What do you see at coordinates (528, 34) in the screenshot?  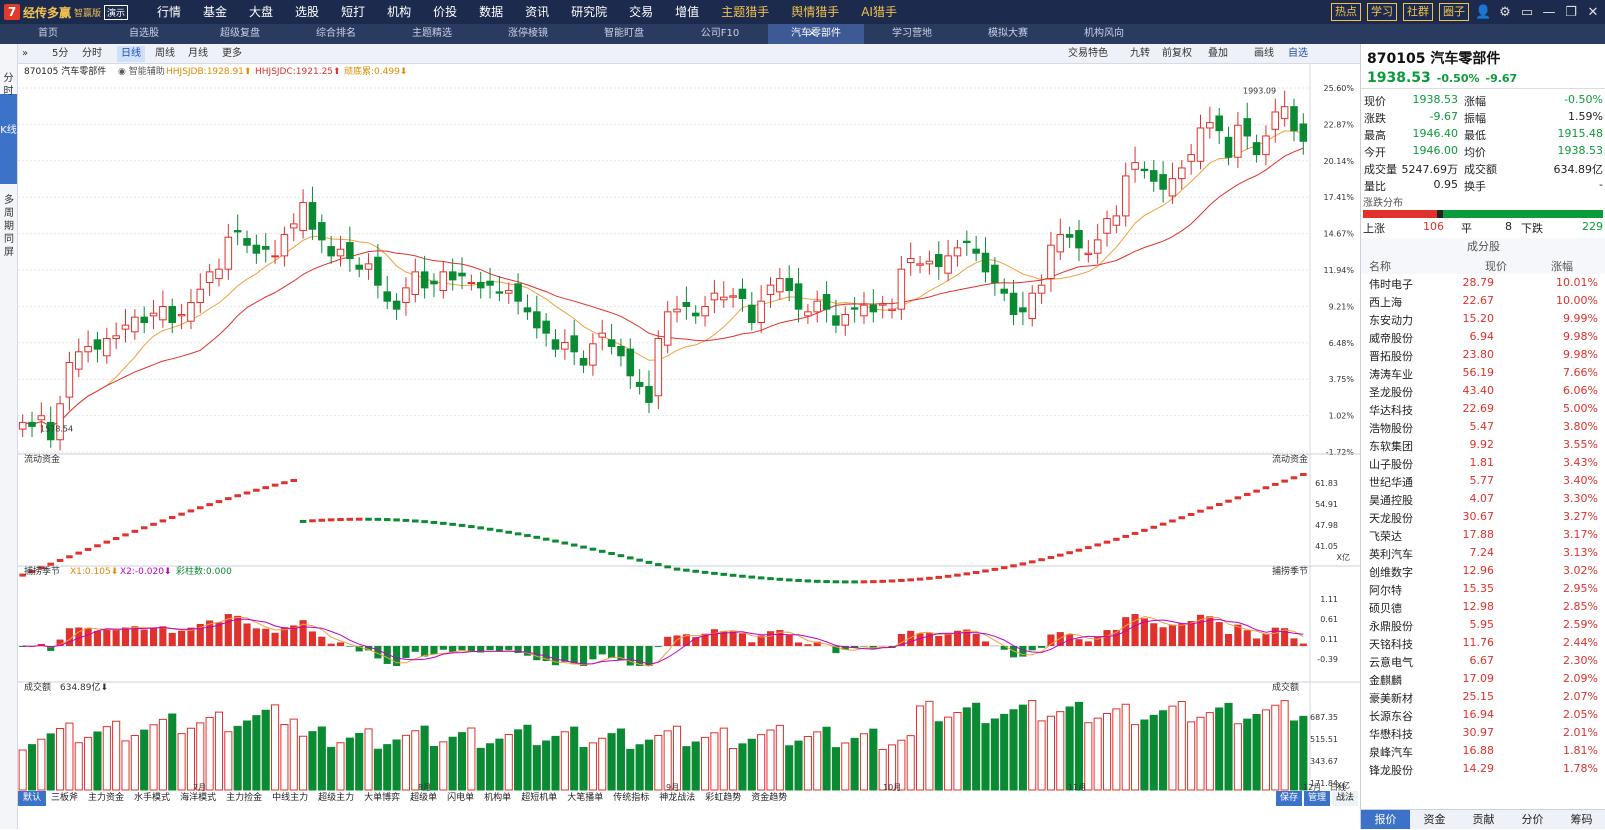 I see `tab-5: 涨停棱镜` at bounding box center [528, 34].